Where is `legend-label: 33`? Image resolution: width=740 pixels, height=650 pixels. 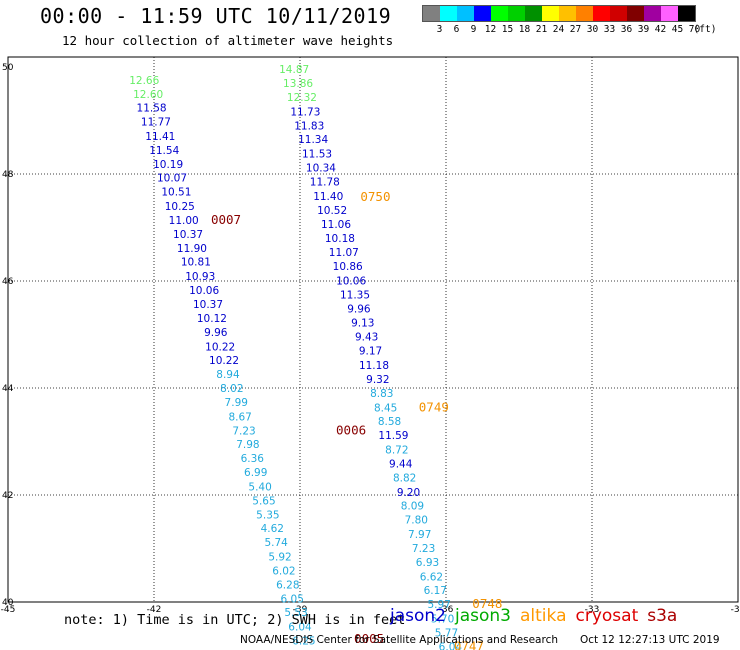
legend-label: 33 is located at coordinates (609, 29).